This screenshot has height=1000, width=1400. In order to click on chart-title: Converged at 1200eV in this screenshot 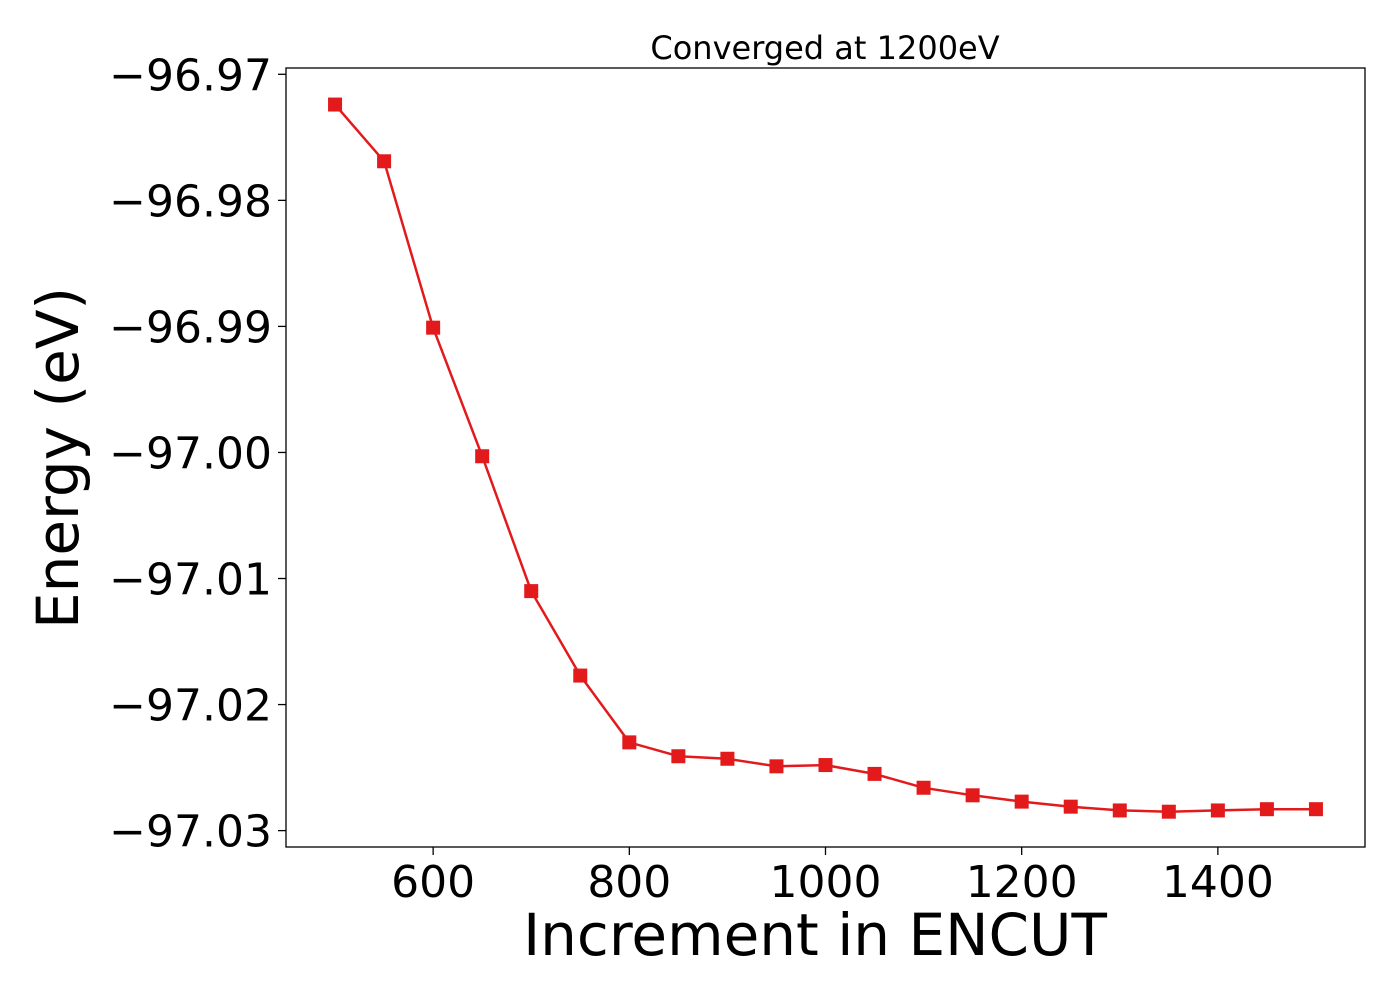, I will do `click(824, 48)`.